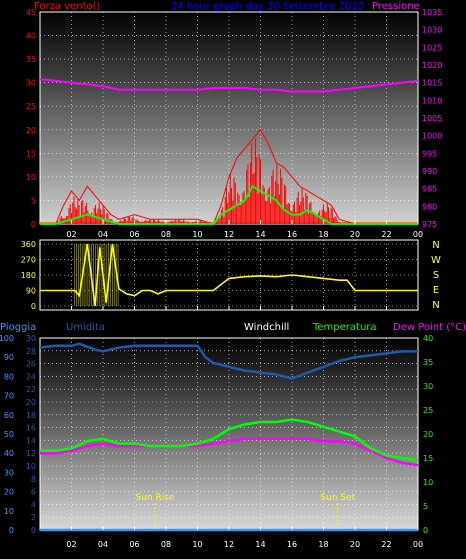 The height and width of the screenshot is (559, 466). What do you see at coordinates (11, 530) in the screenshot?
I see `y-left2-tick-label: 0` at bounding box center [11, 530].